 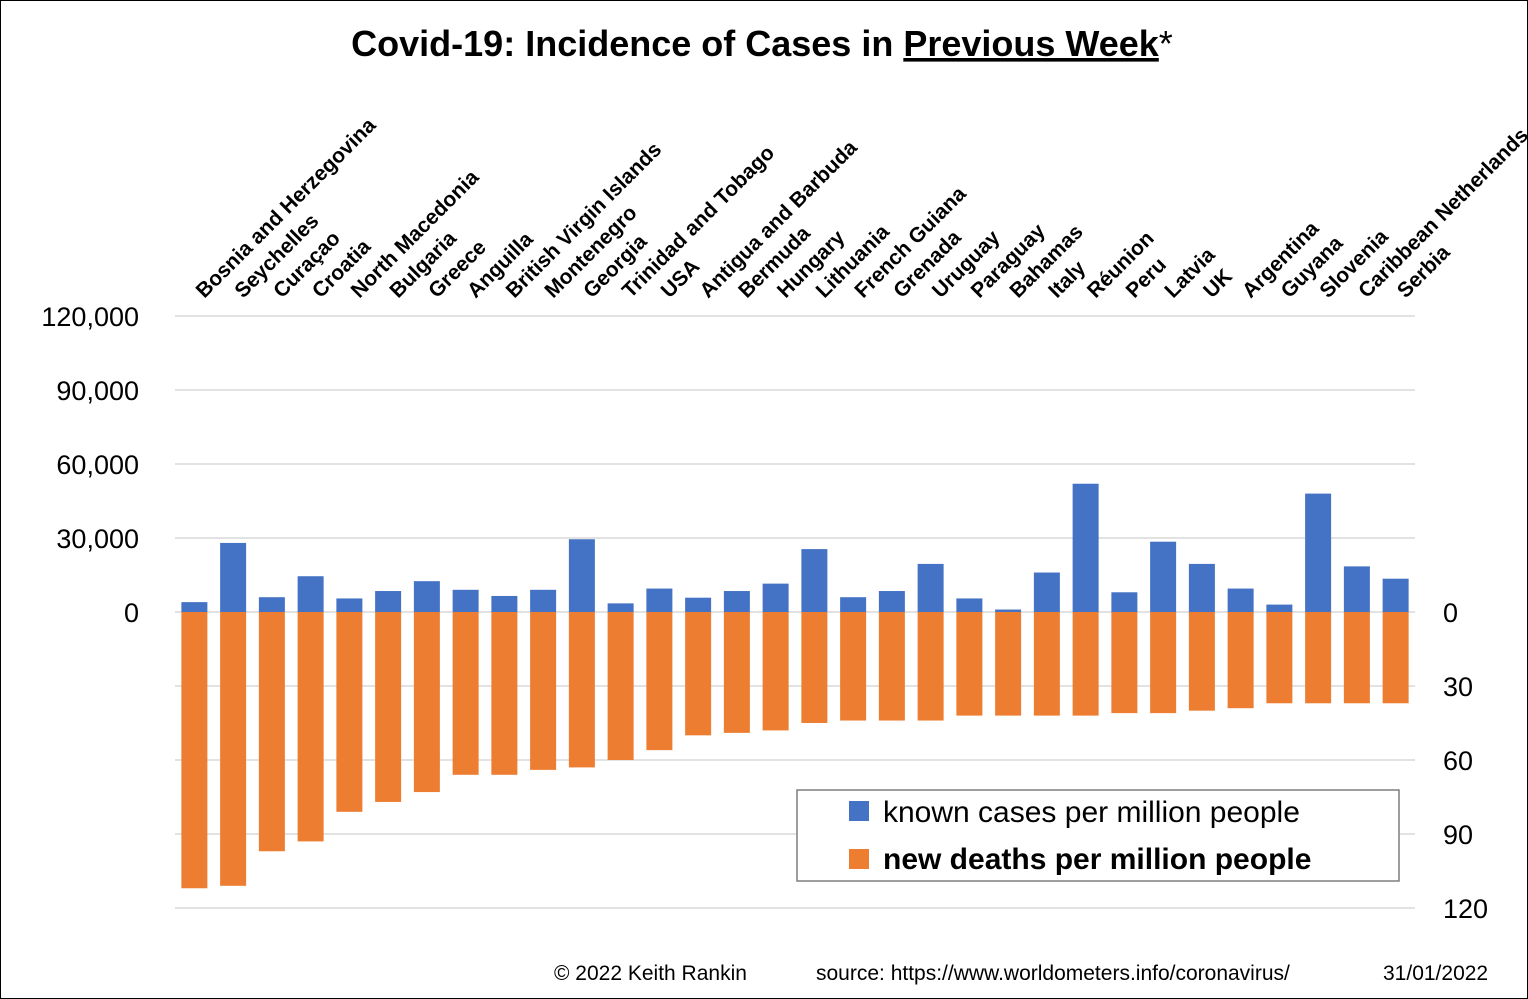 I want to click on legend-swatch-deaths, so click(x=859, y=859).